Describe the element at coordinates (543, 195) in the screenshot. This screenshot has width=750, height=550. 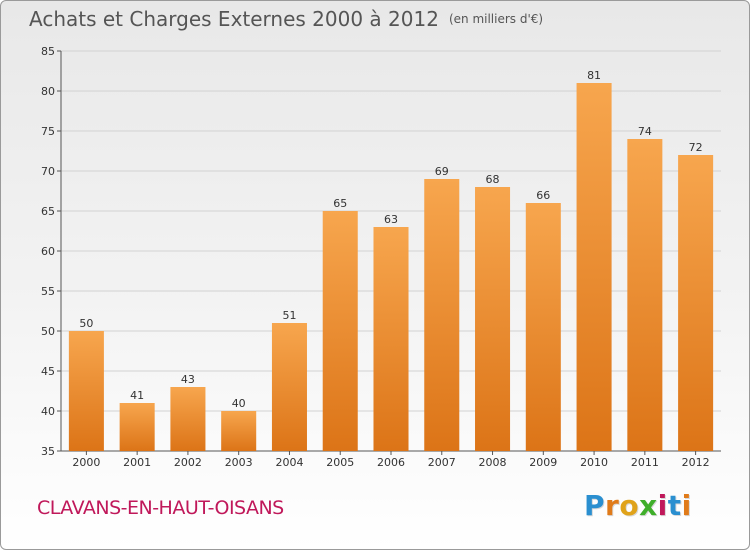
I see `bar-value-label: 66` at that location.